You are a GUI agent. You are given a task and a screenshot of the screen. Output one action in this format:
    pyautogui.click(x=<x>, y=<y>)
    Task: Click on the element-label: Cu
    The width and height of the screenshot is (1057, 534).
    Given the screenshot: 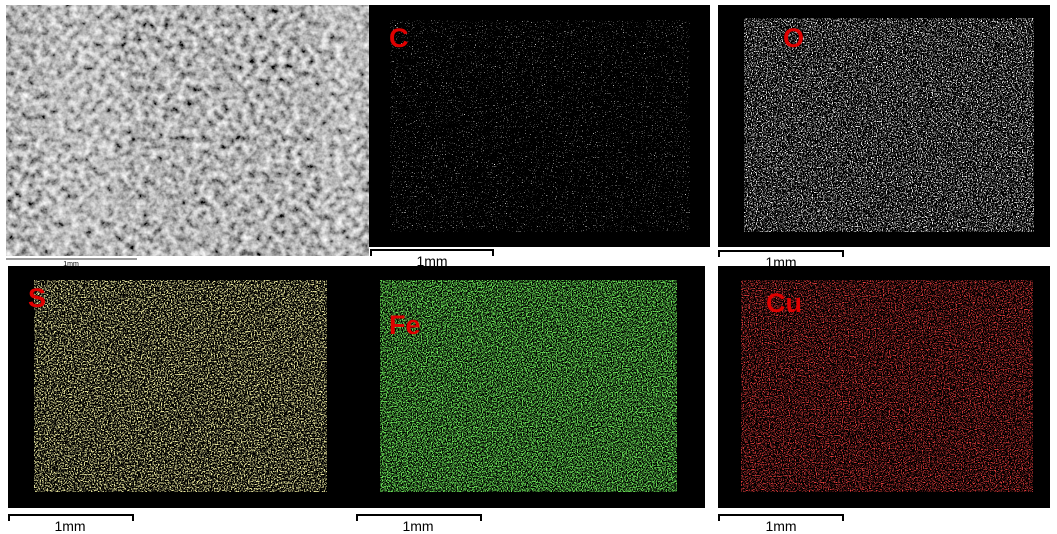 What is the action you would take?
    pyautogui.click(x=784, y=303)
    